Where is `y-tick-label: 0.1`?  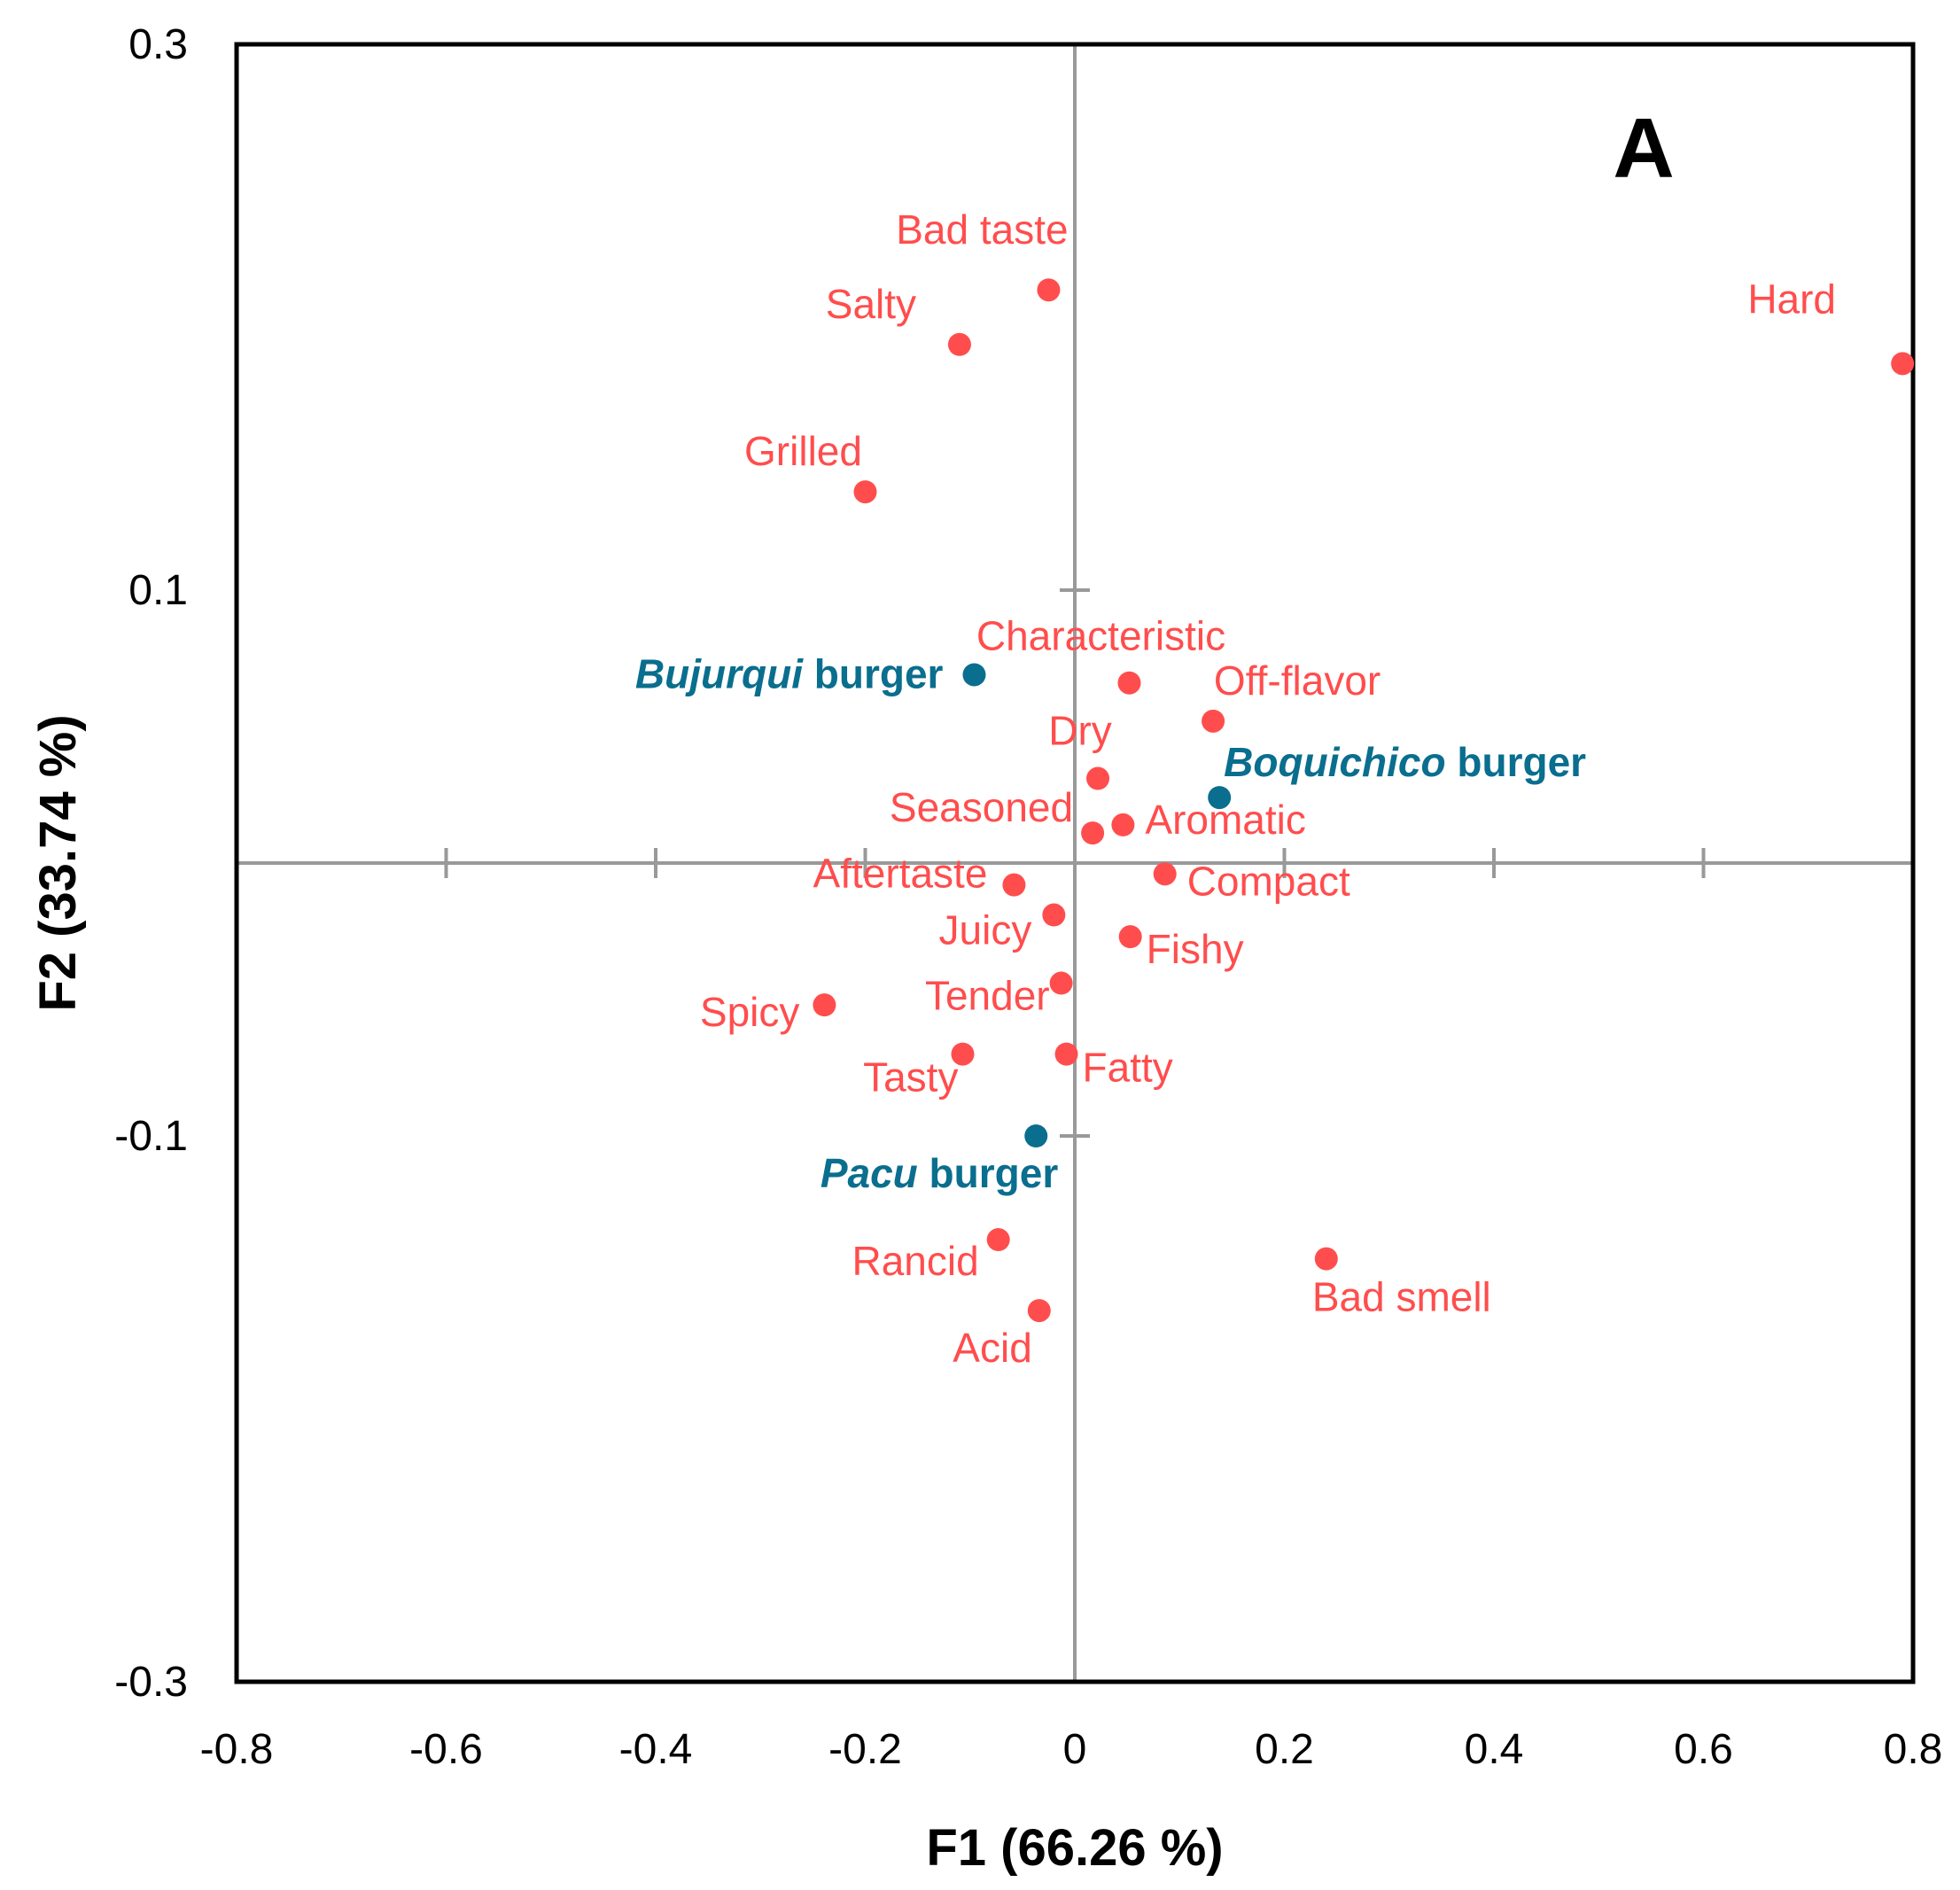 y-tick-label: 0.1 is located at coordinates (158, 590).